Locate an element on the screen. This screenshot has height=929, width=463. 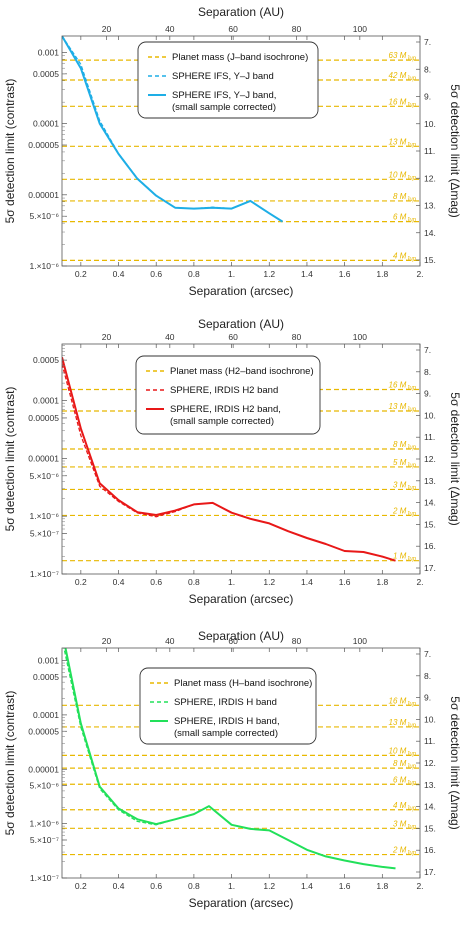
x-tick-label: 1.4 is located at coordinates (307, 886).